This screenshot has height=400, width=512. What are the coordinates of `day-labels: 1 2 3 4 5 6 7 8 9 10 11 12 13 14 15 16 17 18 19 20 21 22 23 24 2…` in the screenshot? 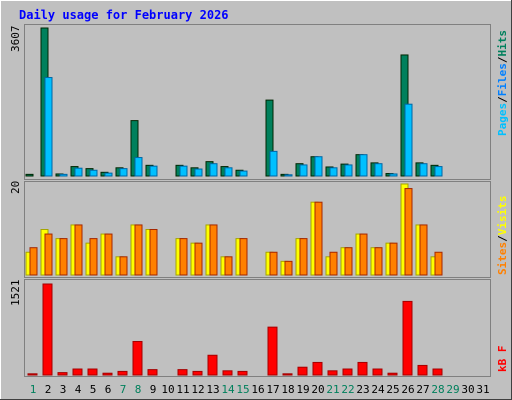 It's located at (260, 389).